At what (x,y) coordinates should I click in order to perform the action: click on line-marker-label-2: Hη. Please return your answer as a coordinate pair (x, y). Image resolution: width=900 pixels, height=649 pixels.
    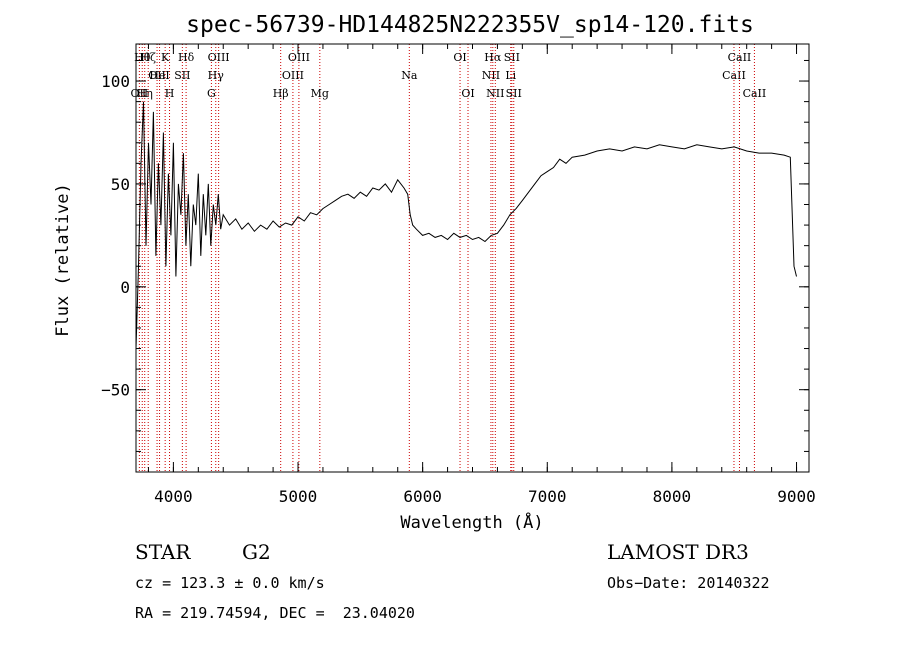
    Looking at the image, I should click on (145, 93).